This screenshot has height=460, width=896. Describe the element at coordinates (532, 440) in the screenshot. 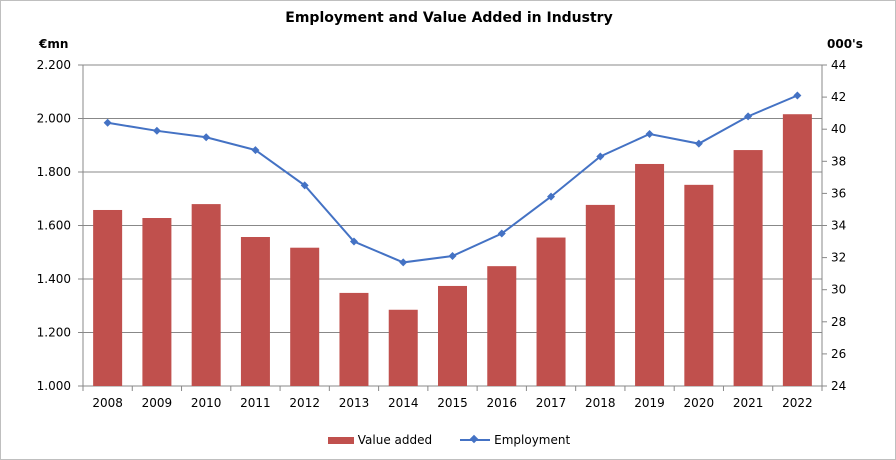

I see `legend-label-employment: Employment` at that location.